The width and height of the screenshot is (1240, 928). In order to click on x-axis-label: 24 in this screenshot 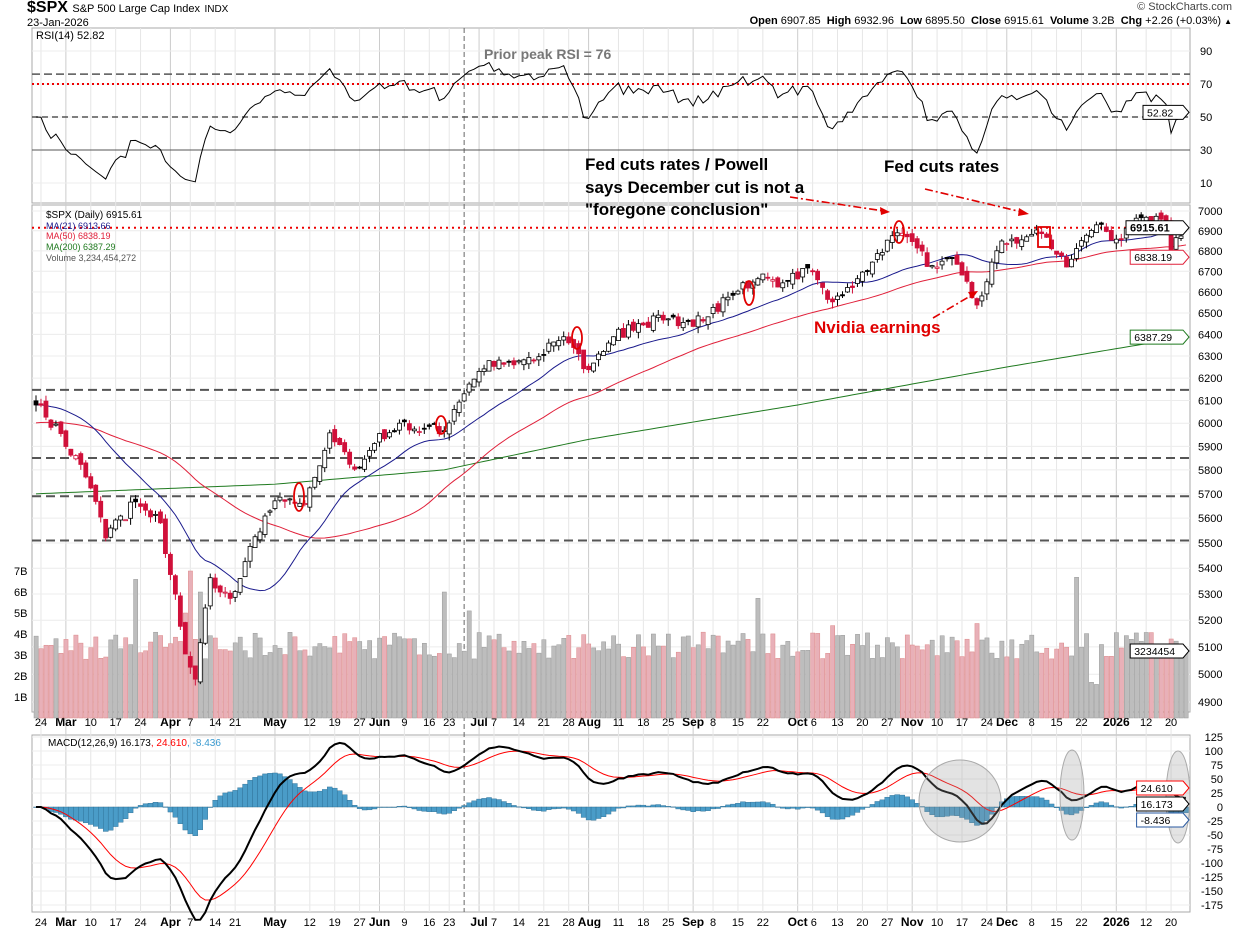, I will do `click(41, 922)`.